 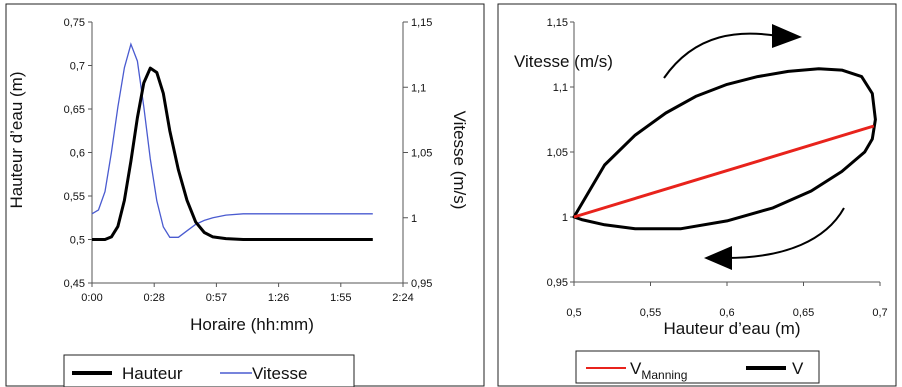 I want to click on x-axis-title: Horaire (hh:mm), so click(x=252, y=324).